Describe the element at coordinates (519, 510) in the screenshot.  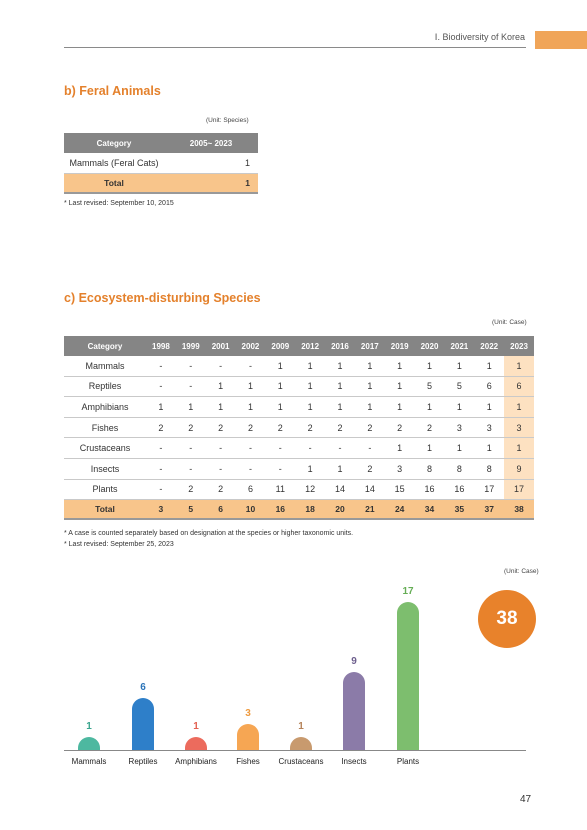
I see `total-cell: 38` at that location.